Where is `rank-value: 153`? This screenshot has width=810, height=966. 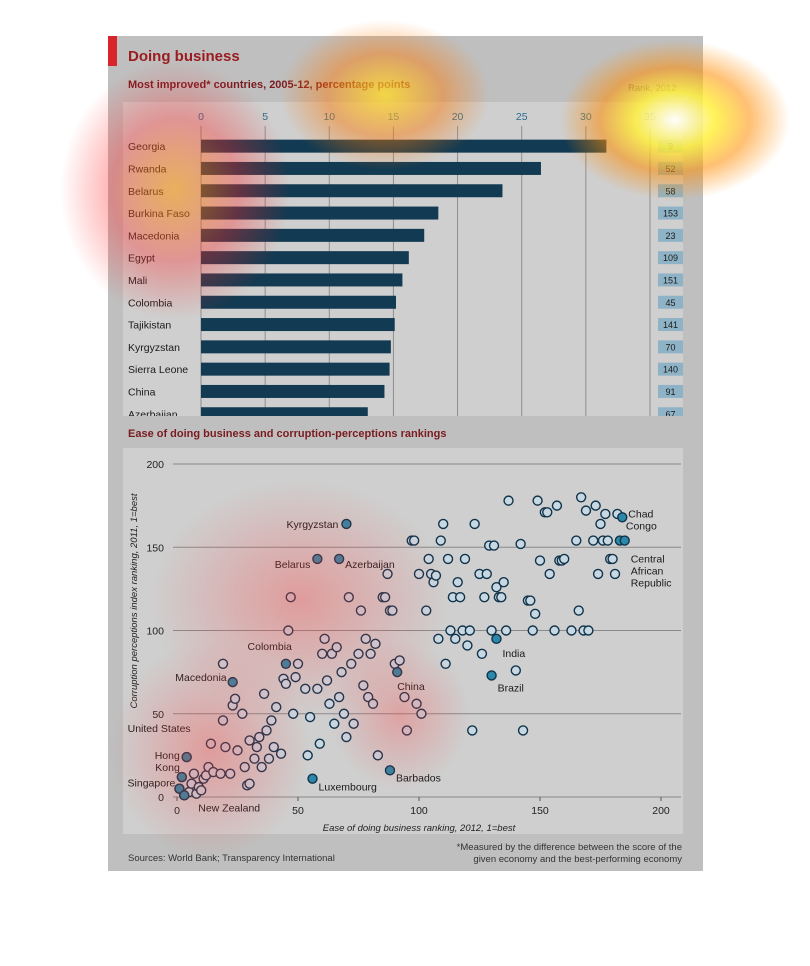 rank-value: 153 is located at coordinates (670, 214).